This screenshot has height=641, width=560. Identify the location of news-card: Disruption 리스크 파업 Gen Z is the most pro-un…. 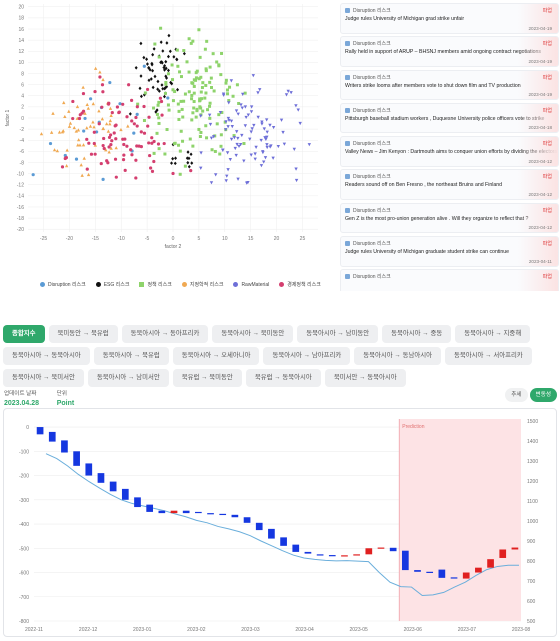
(449, 218).